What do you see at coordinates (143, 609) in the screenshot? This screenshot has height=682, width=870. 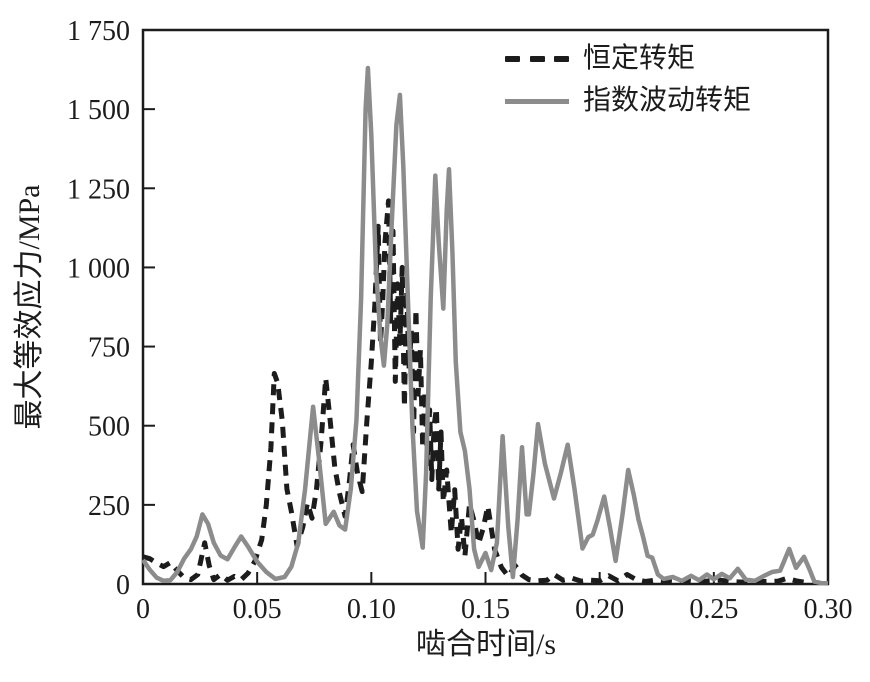 I see `x-tick-label: 0` at bounding box center [143, 609].